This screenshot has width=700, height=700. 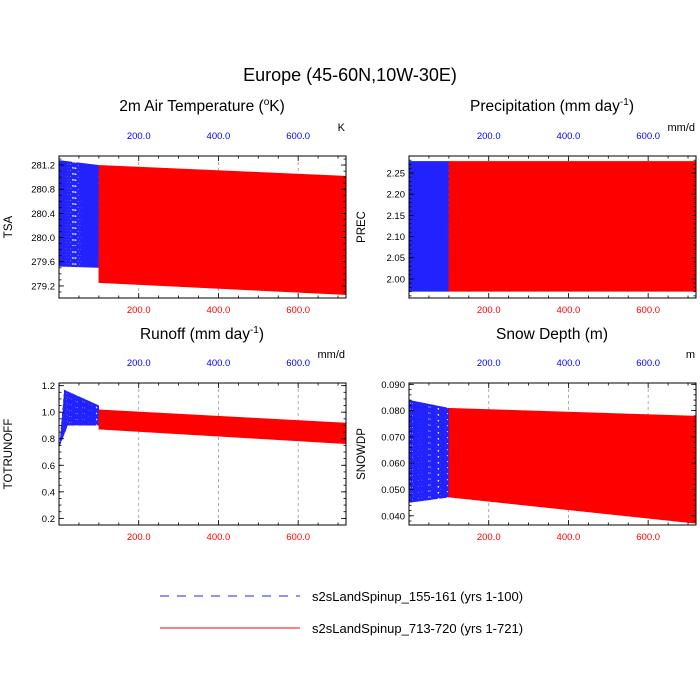 What do you see at coordinates (489, 363) in the screenshot?
I see `x-tick-label-top-snowdp: 200.0` at bounding box center [489, 363].